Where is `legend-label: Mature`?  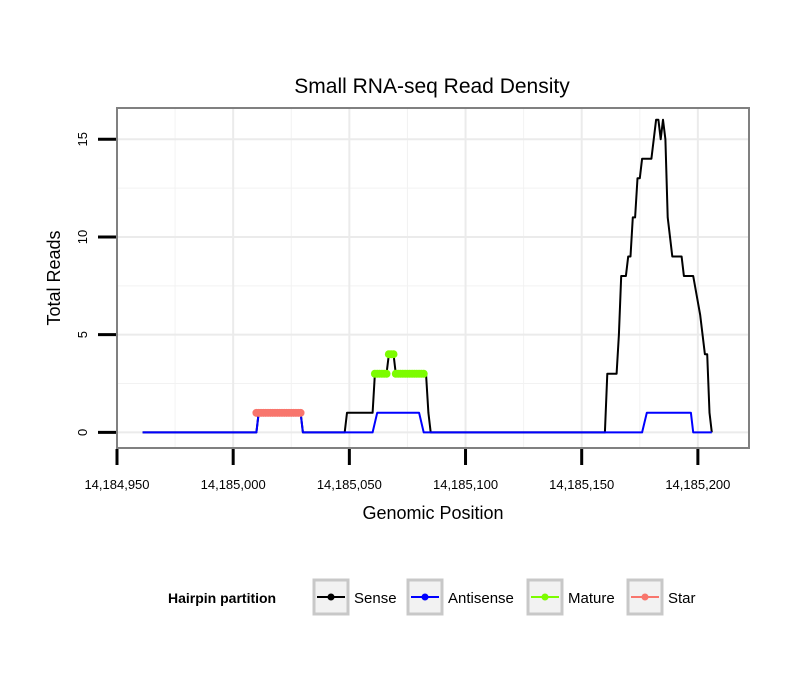 legend-label: Mature is located at coordinates (591, 598).